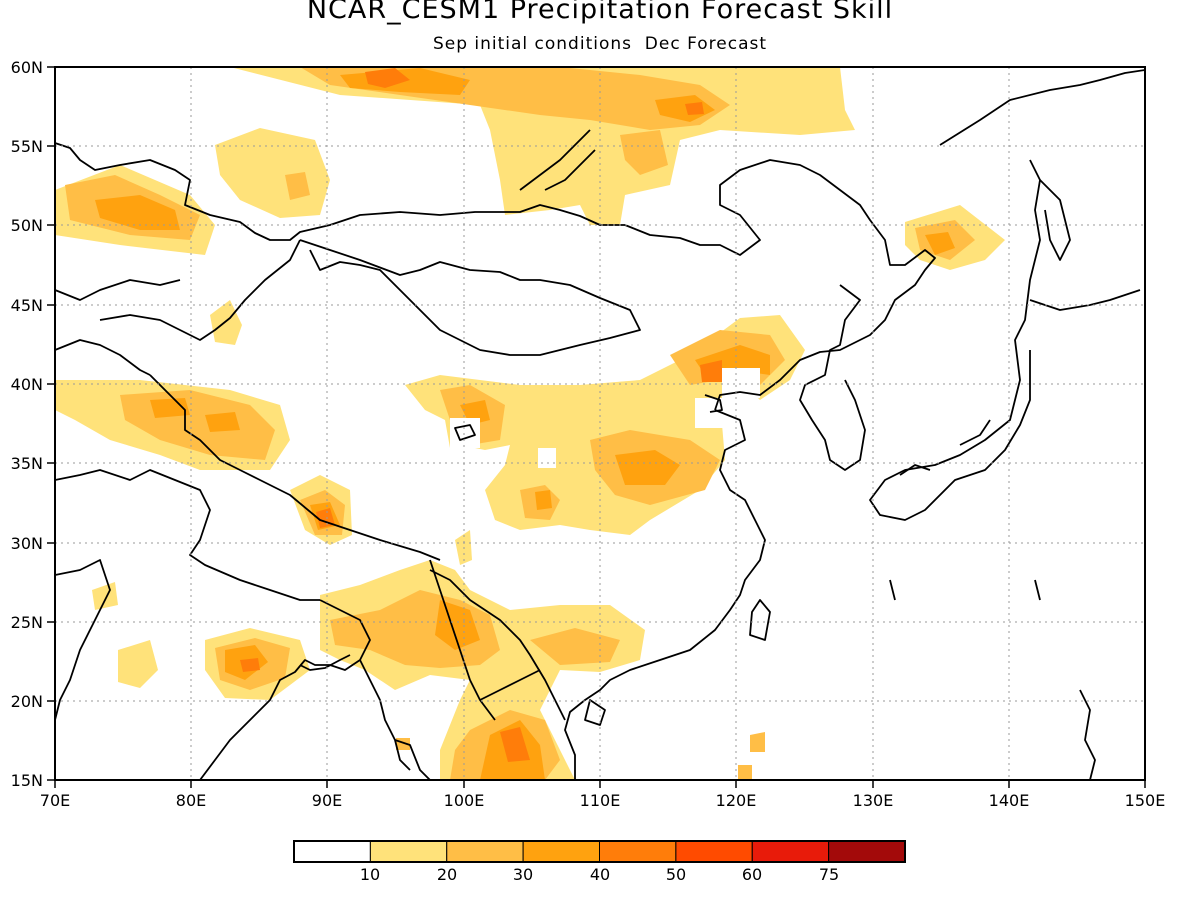 The image size is (1200, 900). I want to click on lat-label: 15N, so click(27, 780).